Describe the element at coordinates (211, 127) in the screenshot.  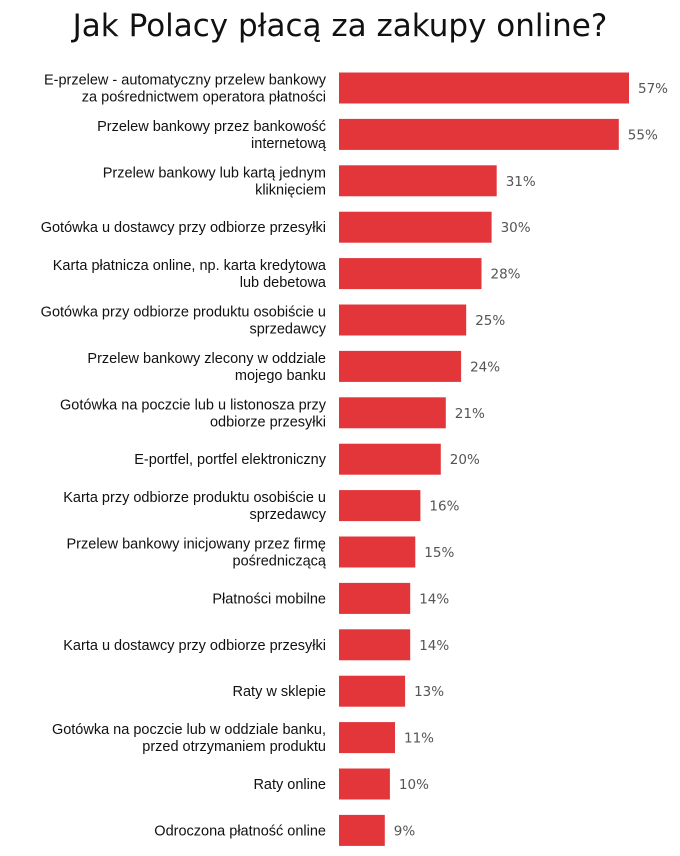
I see `category-label: Przelew bankowy przez bankowość` at that location.